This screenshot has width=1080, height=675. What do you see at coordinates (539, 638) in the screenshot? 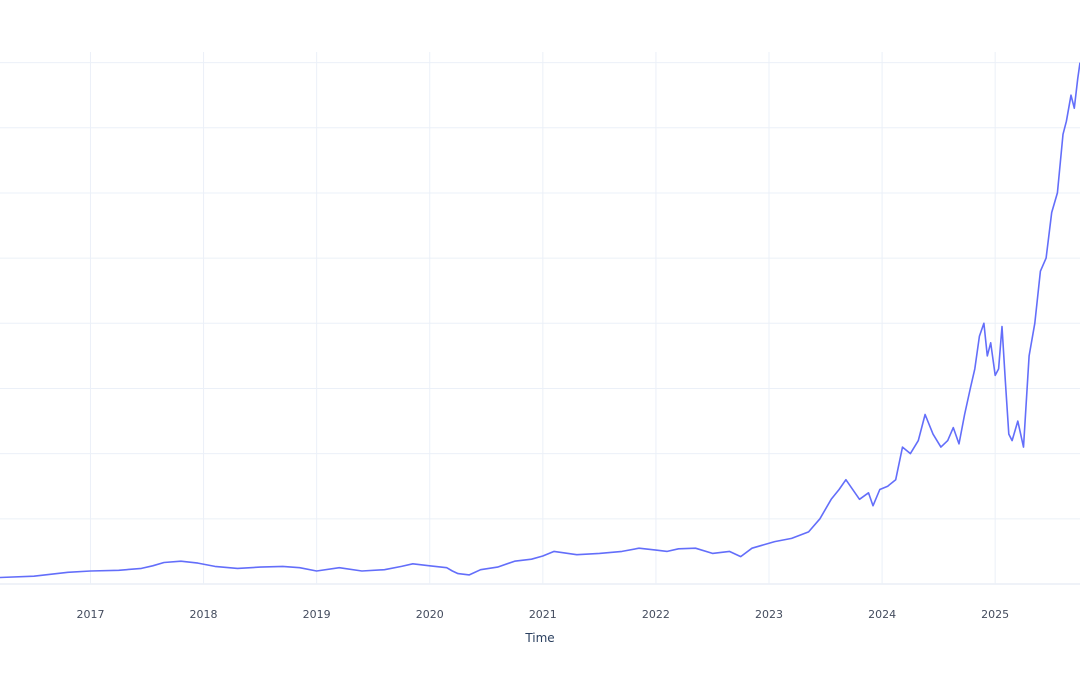
I see `x-axis-title: Time` at bounding box center [539, 638].